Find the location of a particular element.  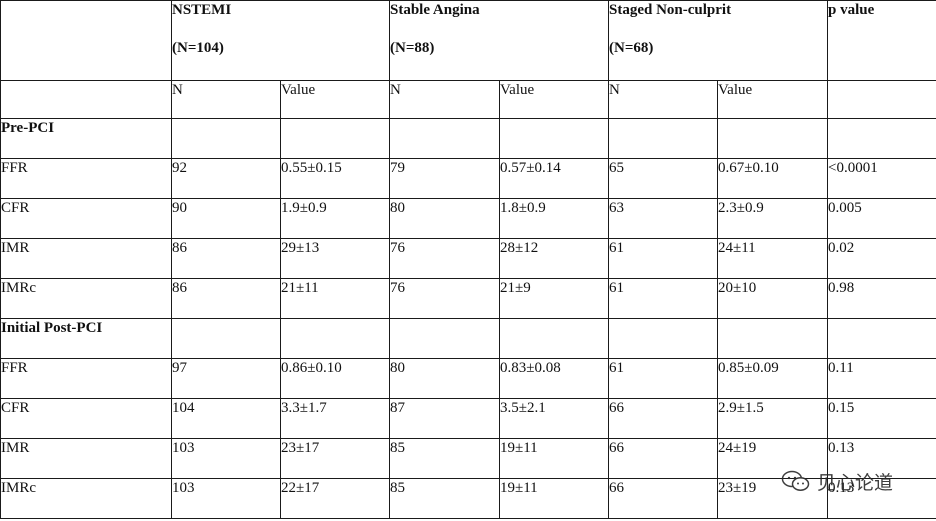

stable-angina-value: 0.83±0.08 is located at coordinates (554, 378).